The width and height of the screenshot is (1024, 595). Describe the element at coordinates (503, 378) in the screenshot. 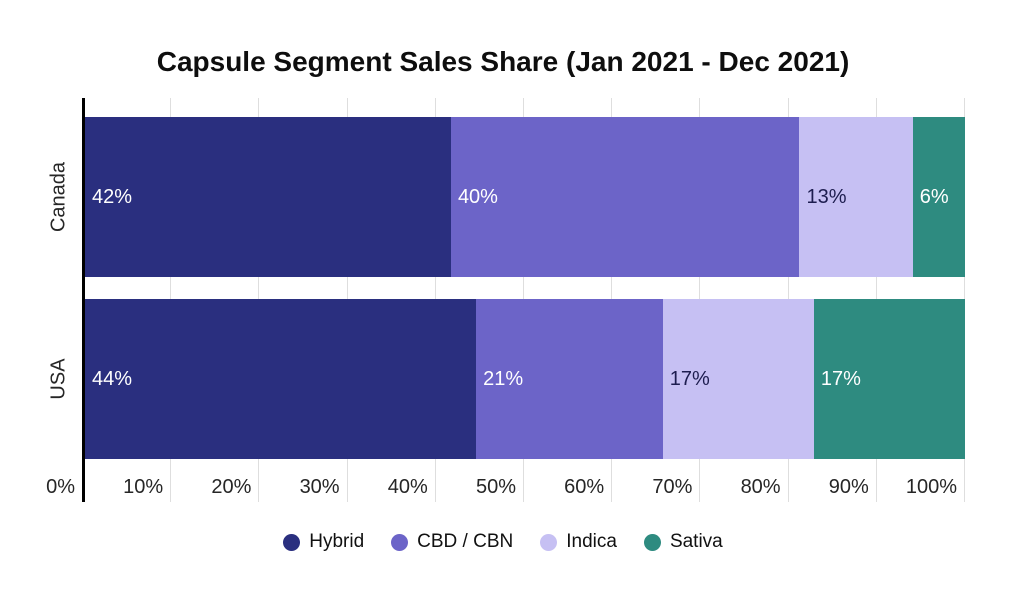

I see `segment-value-label: 21%` at that location.